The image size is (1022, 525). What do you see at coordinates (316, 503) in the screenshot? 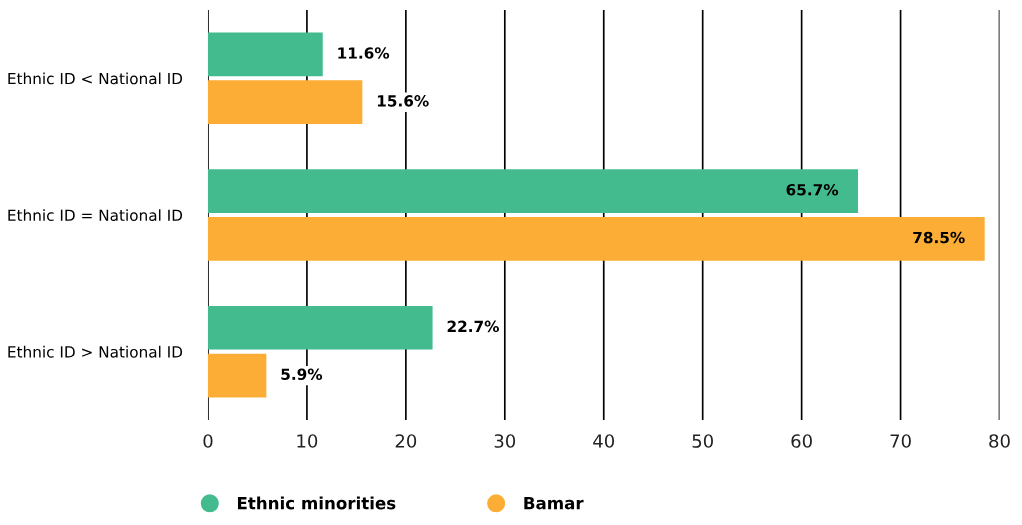
I see `legend-label: Ethnic minorities` at bounding box center [316, 503].